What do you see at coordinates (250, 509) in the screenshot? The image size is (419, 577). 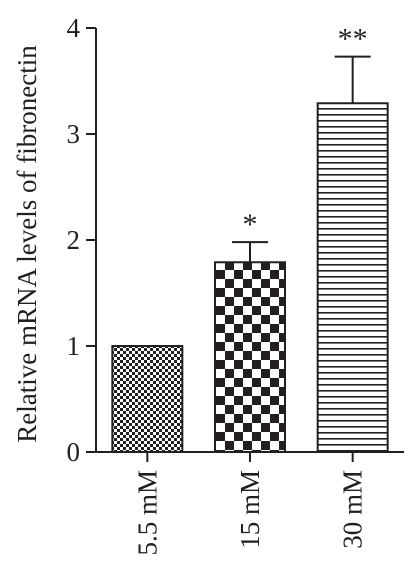 I see `x-tick-label: 15 mM` at bounding box center [250, 509].